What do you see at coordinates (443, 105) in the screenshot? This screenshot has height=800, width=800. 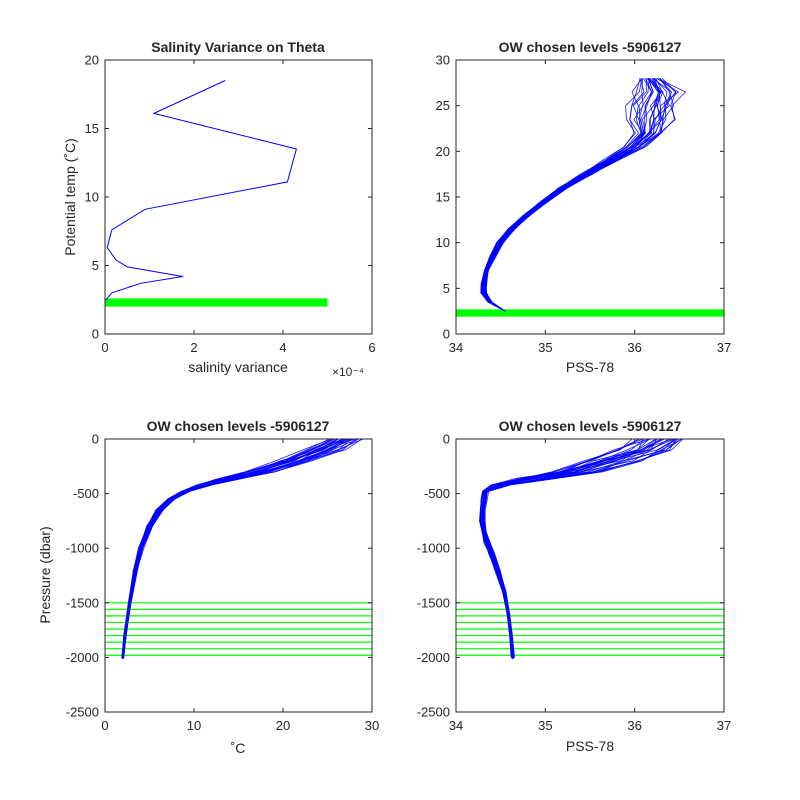 I see `y-tick-label: 25` at bounding box center [443, 105].